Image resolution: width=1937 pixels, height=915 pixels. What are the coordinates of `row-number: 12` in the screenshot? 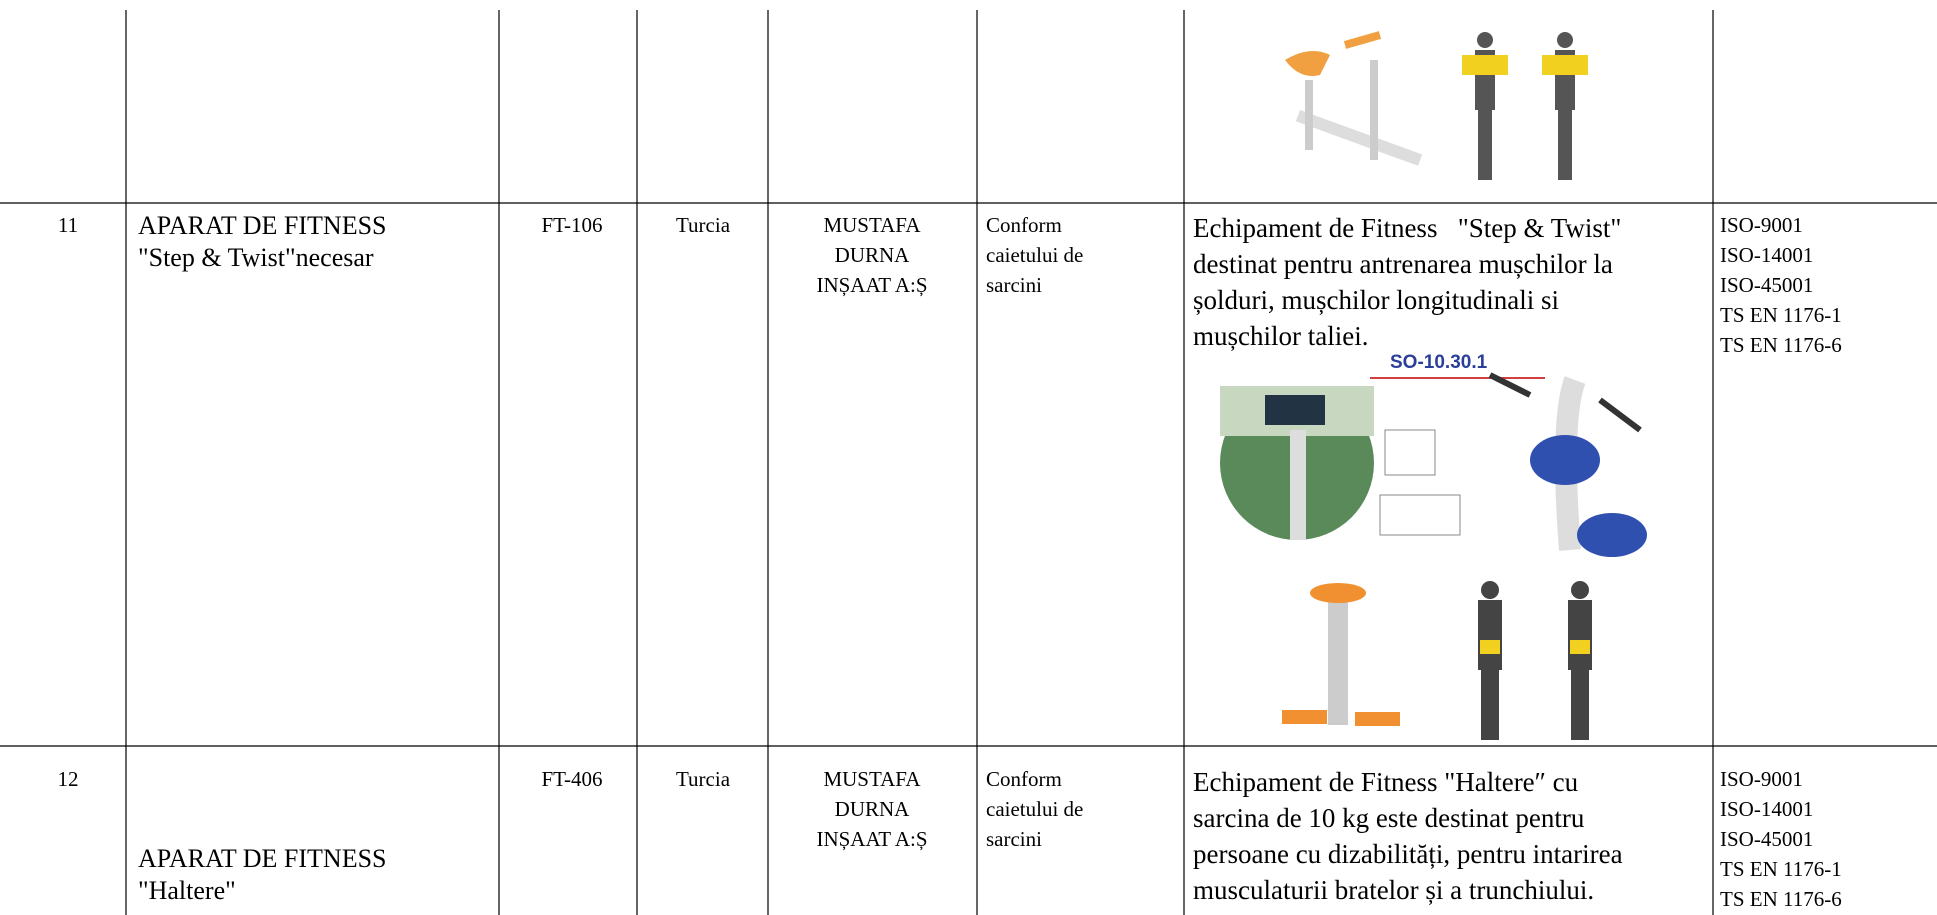 It's located at (68, 779).